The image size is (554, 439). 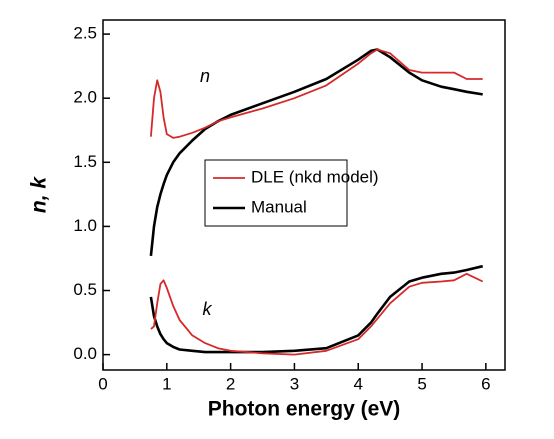 What do you see at coordinates (85, 289) in the screenshot?
I see `y-tick-label: 0.5` at bounding box center [85, 289].